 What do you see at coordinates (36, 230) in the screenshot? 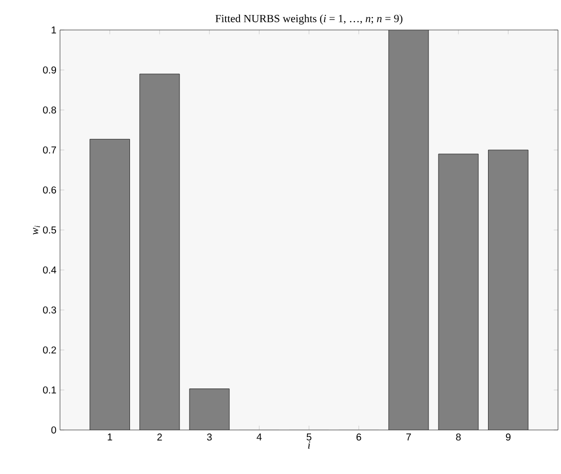
I see `y-axis-title: w$_{i}$` at bounding box center [36, 230].